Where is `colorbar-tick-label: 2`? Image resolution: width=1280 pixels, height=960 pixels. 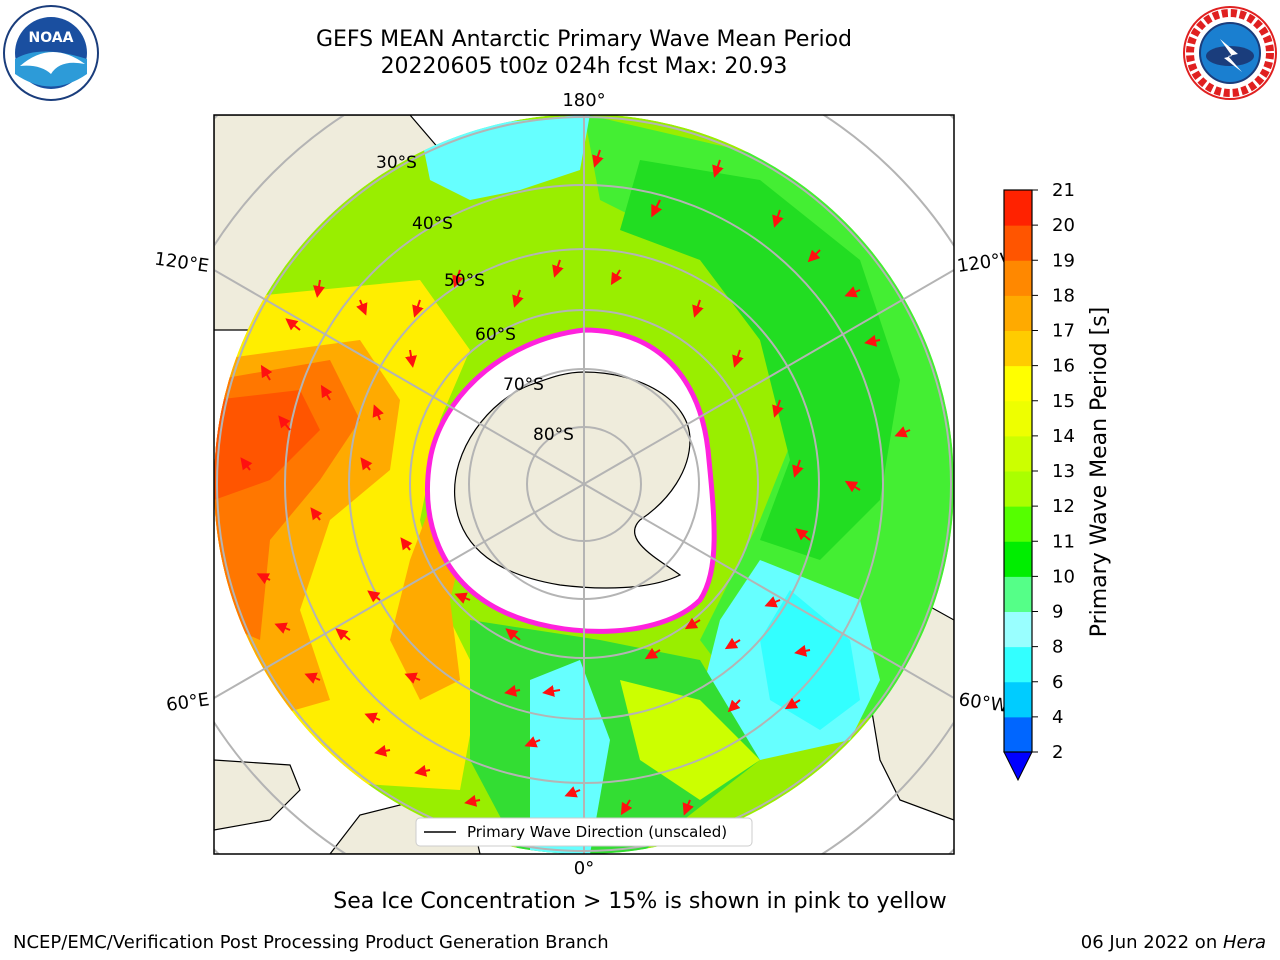
colorbar-tick-label: 2 is located at coordinates (1057, 752).